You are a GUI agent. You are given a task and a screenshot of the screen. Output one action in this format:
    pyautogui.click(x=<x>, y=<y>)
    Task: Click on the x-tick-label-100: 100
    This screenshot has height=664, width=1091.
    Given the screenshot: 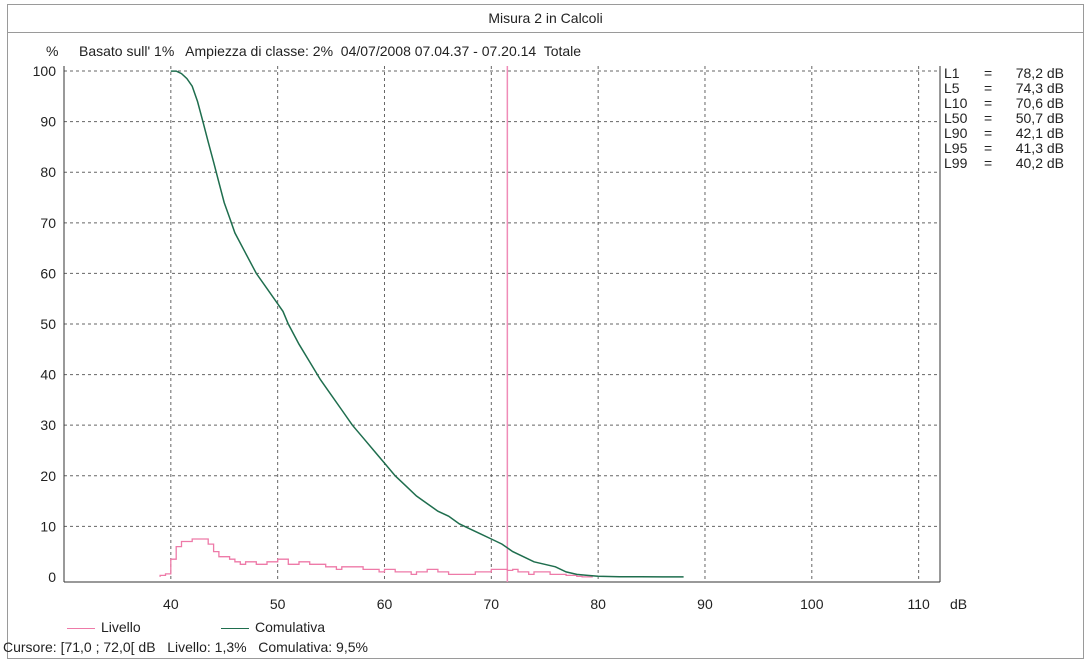 What is the action you would take?
    pyautogui.click(x=812, y=604)
    